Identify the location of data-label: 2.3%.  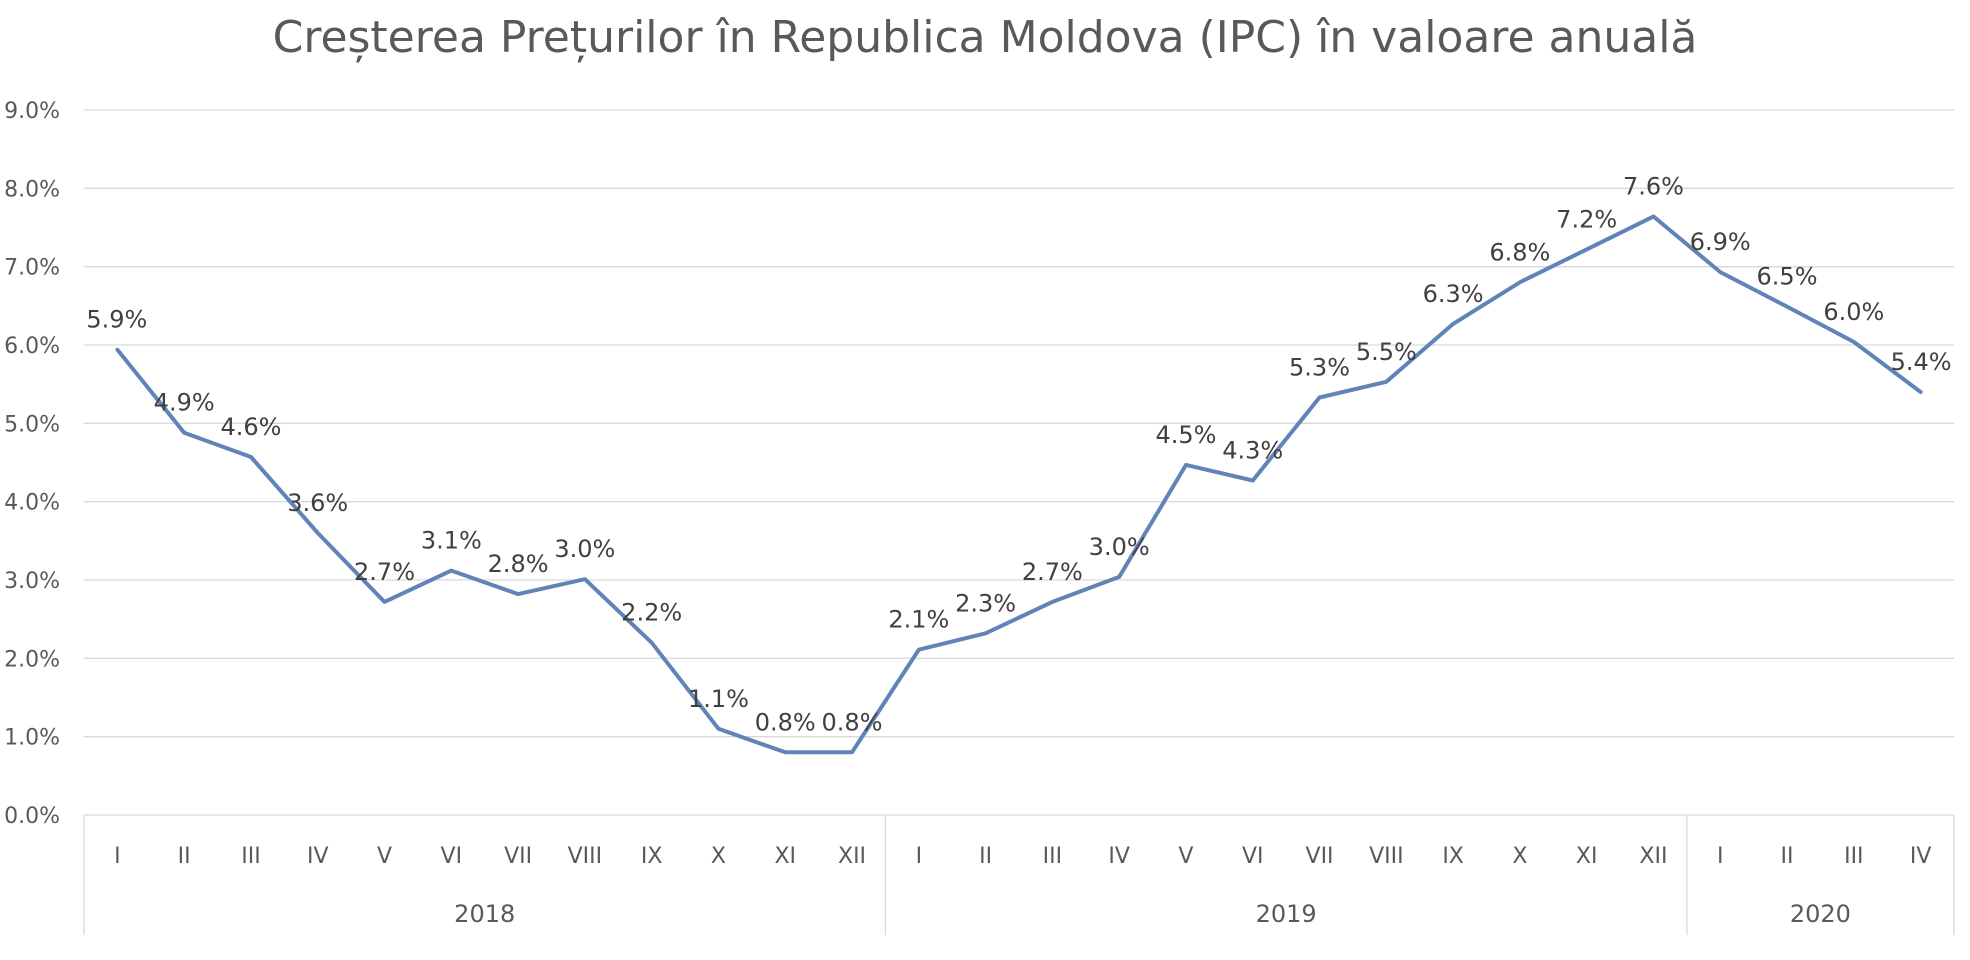
(985, 603).